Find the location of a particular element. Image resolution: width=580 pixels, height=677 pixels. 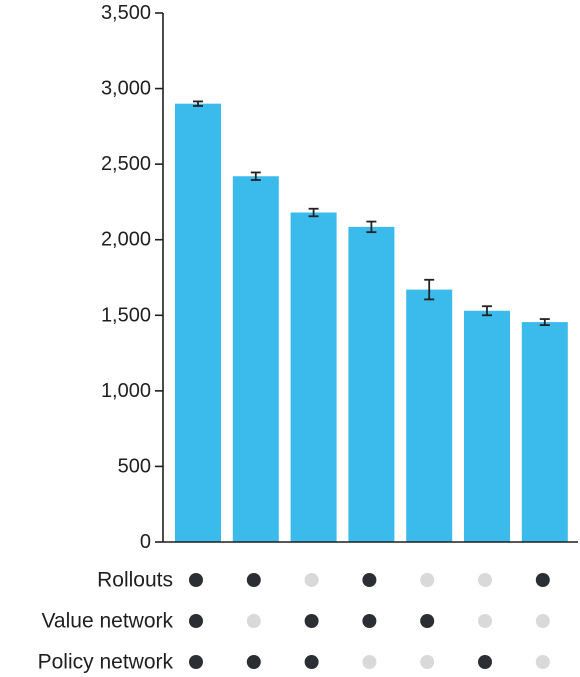

y-axis: 0 500 1,000 1,500 2,000 2,500 3,000 3,500 is located at coordinates (132, 277).